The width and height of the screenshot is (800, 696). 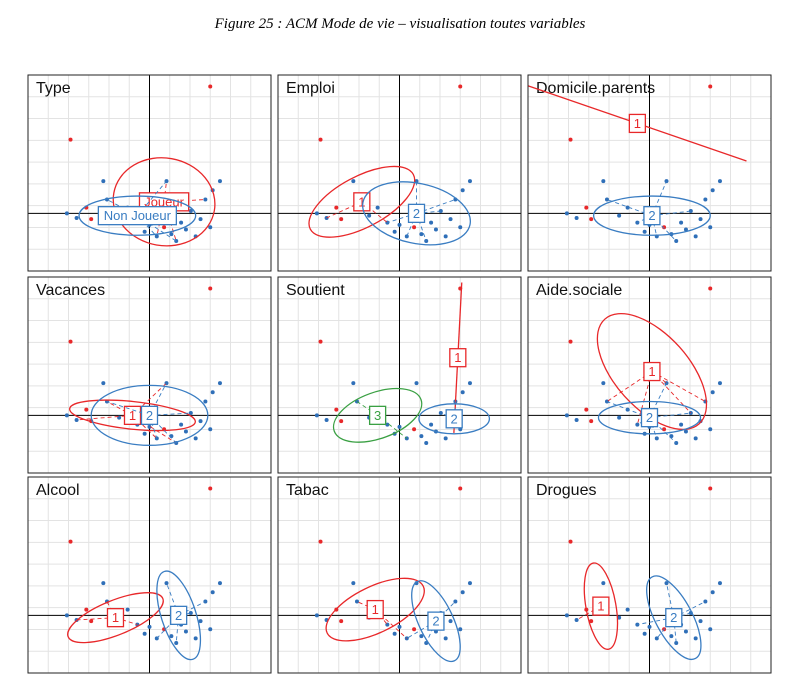 I want to click on facet-panel: Emploi 1 2, so click(x=399, y=173).